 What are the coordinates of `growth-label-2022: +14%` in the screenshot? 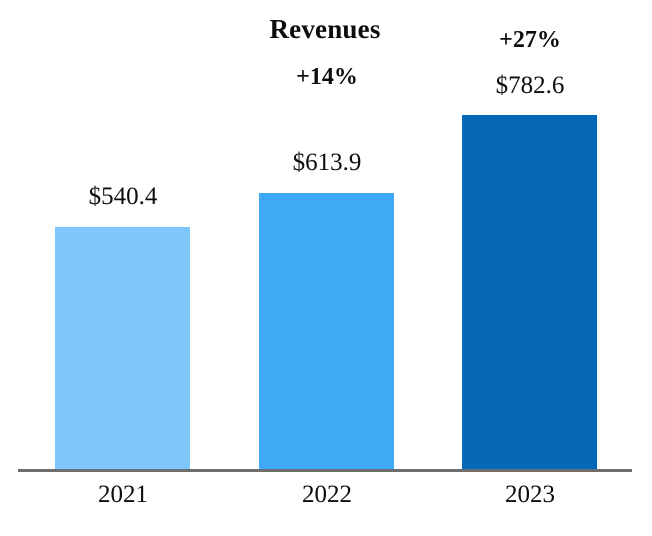 It's located at (327, 77).